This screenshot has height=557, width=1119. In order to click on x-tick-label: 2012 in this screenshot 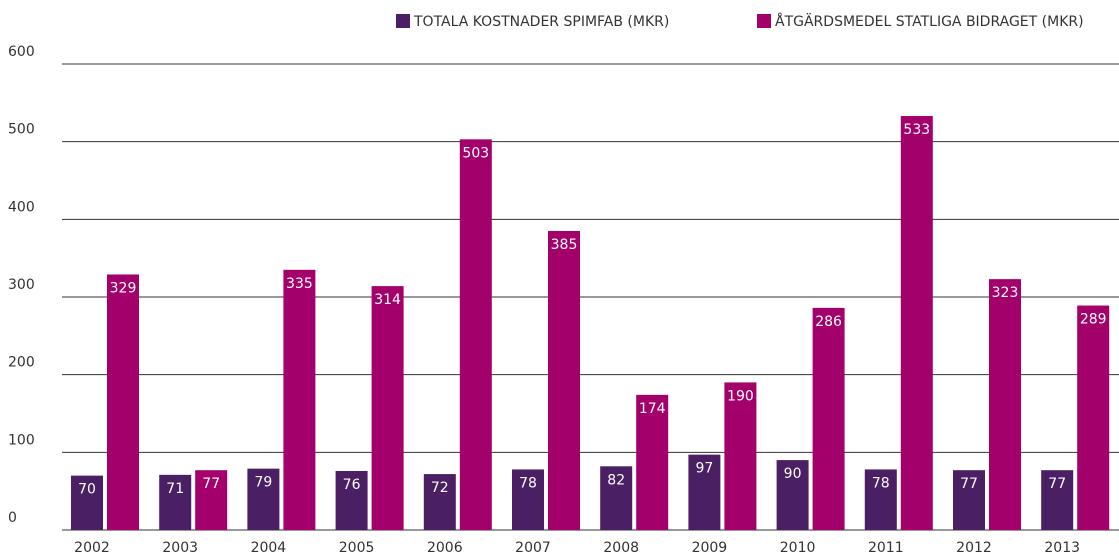, I will do `click(974, 548)`.